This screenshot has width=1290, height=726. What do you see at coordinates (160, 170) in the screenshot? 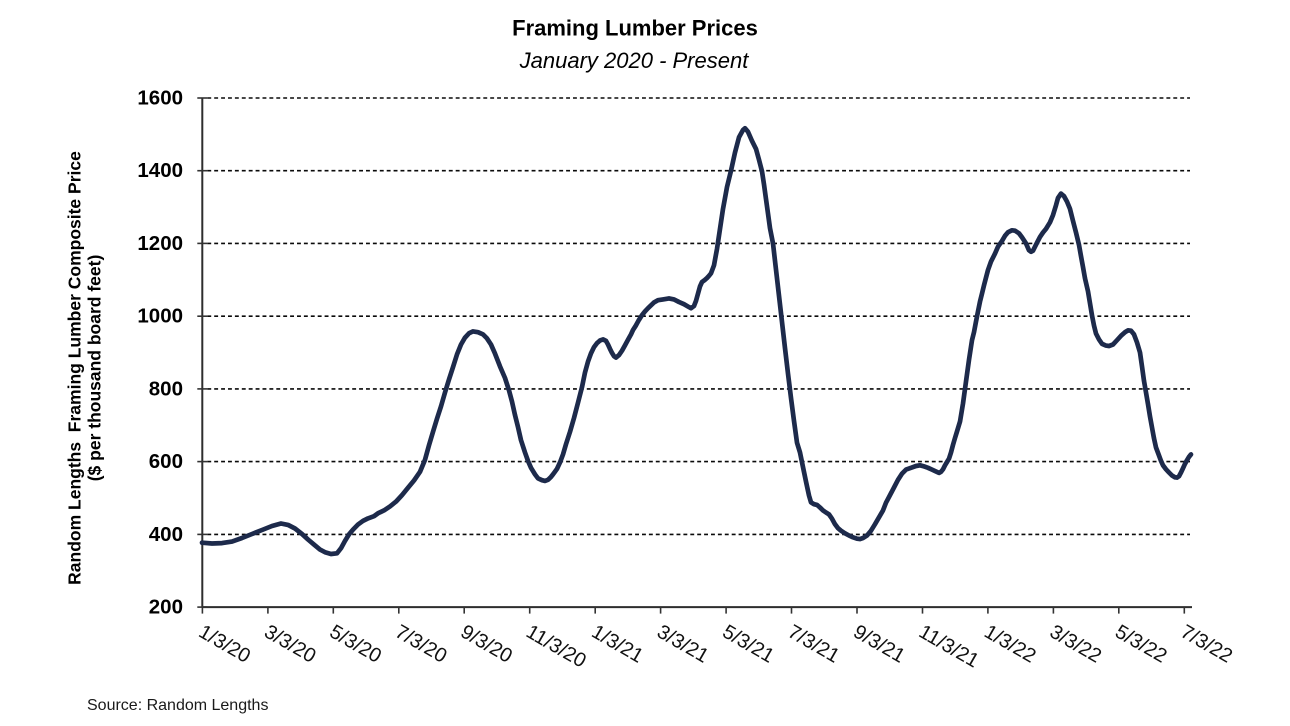
I see `svg-text: 1400` at bounding box center [160, 170].